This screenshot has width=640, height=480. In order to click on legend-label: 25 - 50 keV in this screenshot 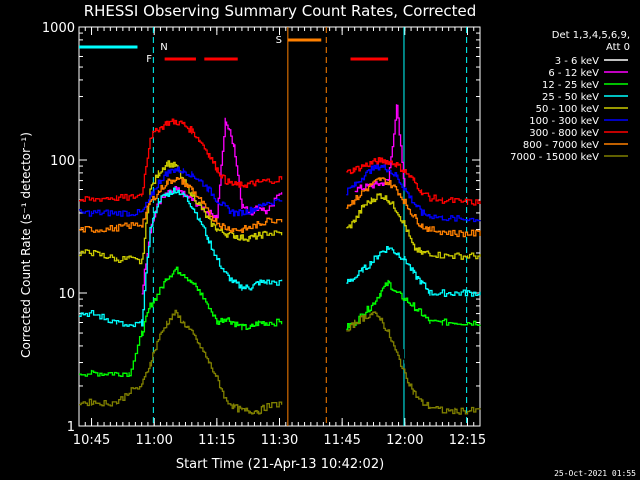, I will do `click(570, 97)`.